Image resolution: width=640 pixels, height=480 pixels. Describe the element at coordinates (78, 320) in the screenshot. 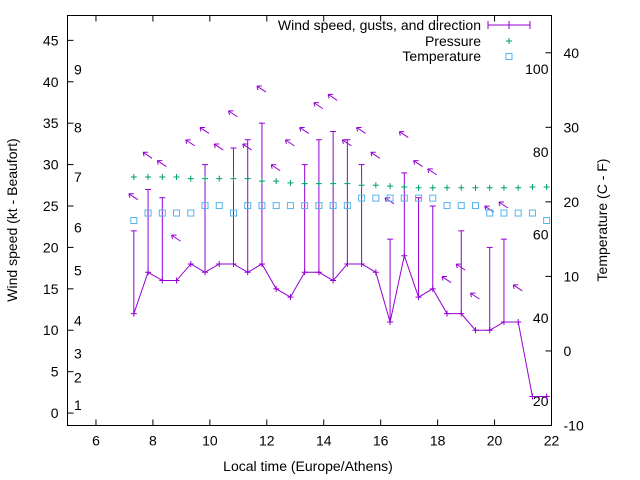

I see `beaufort-label: 4` at that location.